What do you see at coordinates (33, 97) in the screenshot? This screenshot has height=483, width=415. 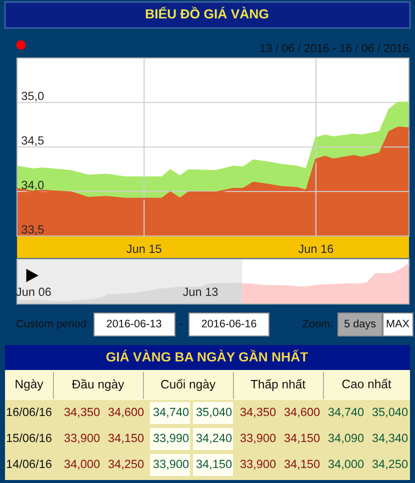 I see `y-tick-label: 35,0` at bounding box center [33, 97].